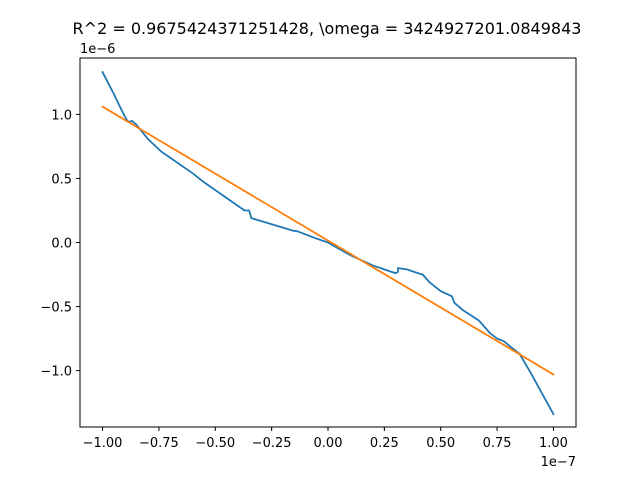 This screenshot has height=480, width=640. What do you see at coordinates (272, 443) in the screenshot?
I see `x-tick-label: −0.25` at bounding box center [272, 443].